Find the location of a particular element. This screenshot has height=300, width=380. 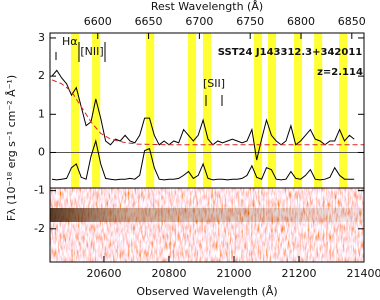

annotation: Hα is located at coordinates (70, 41).